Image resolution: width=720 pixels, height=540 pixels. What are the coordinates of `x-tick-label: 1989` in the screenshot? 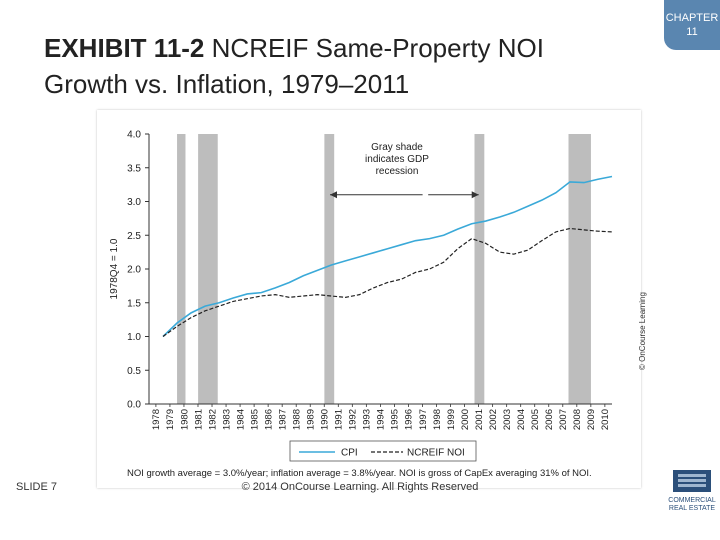 It's located at (311, 419).